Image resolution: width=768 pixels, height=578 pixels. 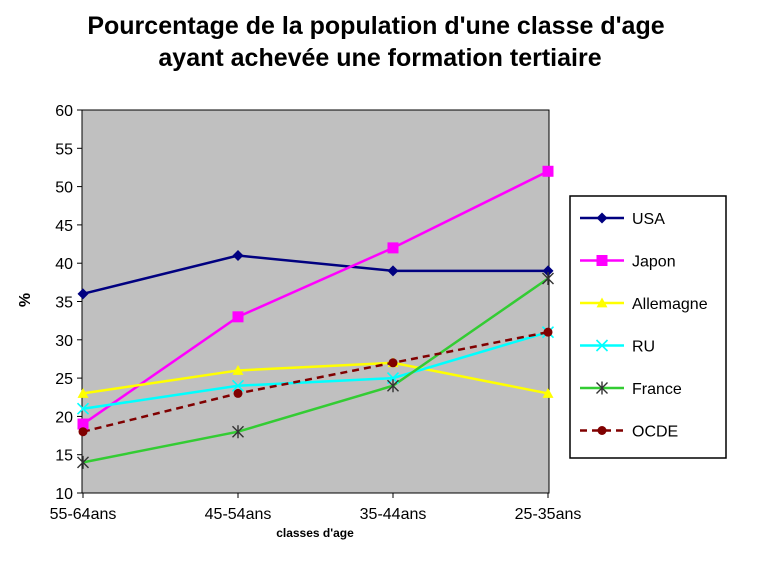 I want to click on series-line-ru, so click(x=315, y=370).